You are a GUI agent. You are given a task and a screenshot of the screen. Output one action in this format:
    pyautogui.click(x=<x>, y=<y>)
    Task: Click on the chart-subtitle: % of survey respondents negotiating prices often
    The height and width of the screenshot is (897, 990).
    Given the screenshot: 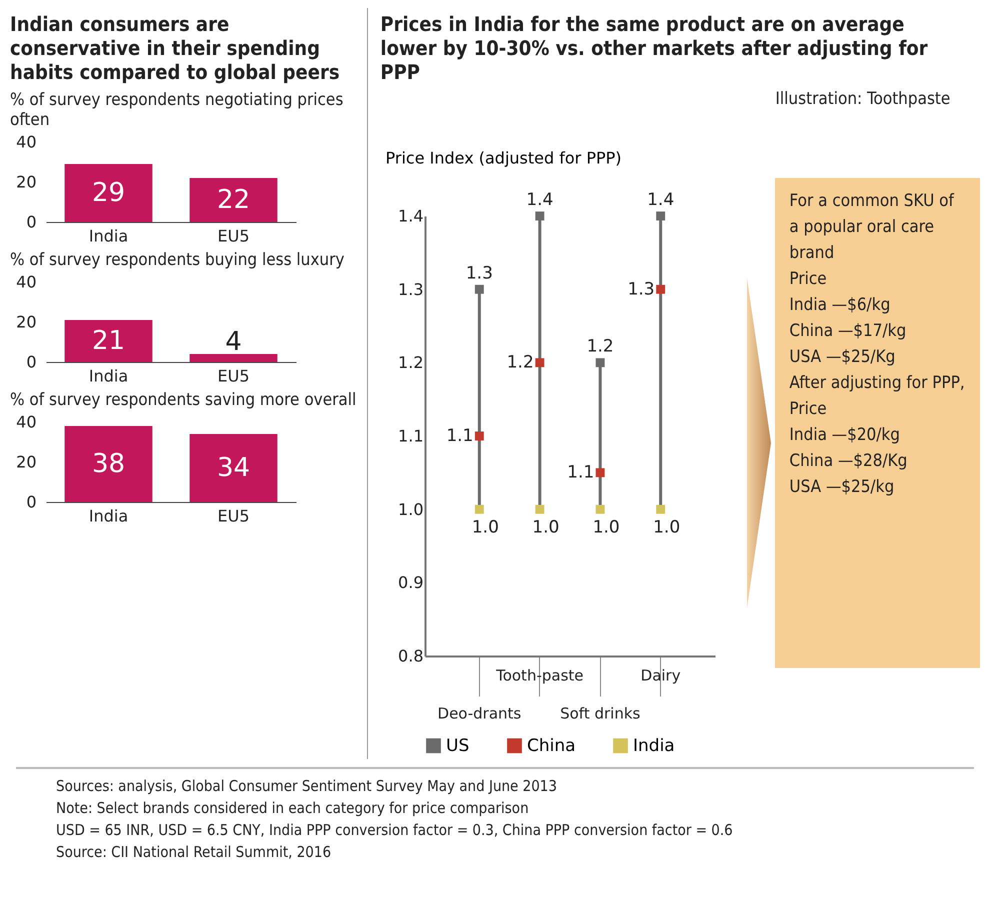 What is the action you would take?
    pyautogui.click(x=177, y=110)
    